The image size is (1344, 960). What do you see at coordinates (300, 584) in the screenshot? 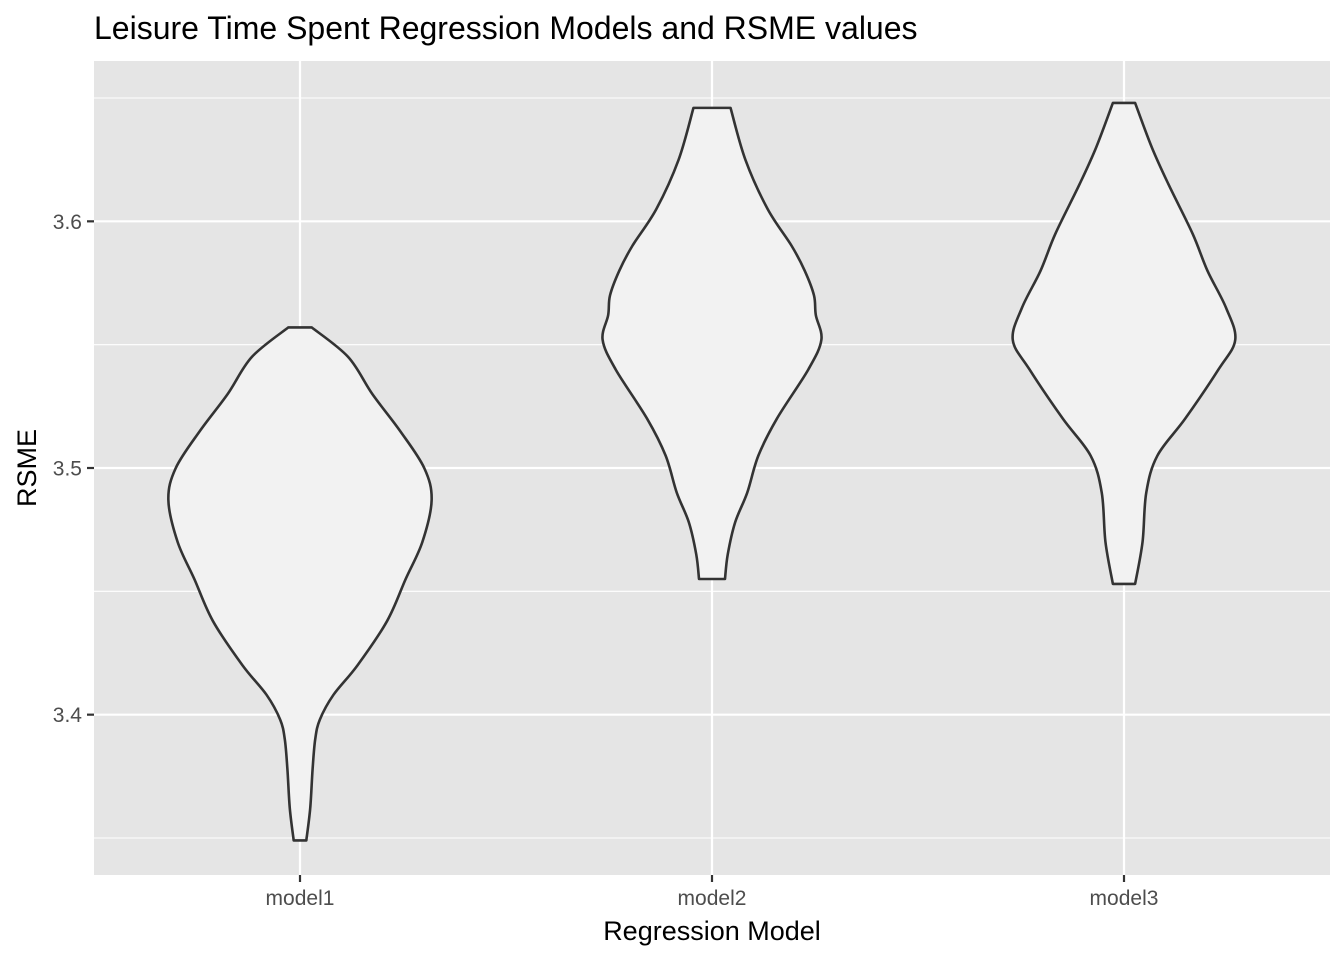
I see `violin-model1` at bounding box center [300, 584].